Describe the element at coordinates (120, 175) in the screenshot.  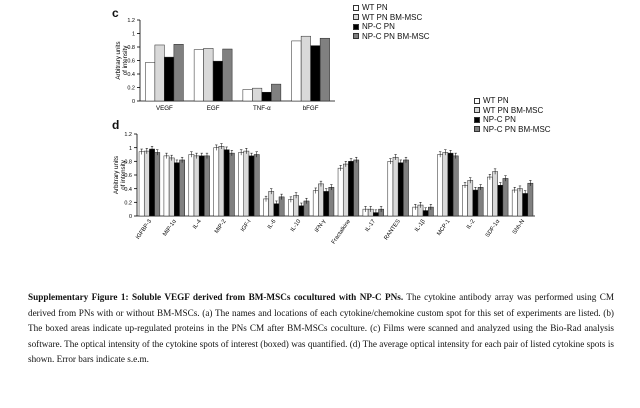
I see `y-axis-label: Arbitrary unitsof intensity` at that location.